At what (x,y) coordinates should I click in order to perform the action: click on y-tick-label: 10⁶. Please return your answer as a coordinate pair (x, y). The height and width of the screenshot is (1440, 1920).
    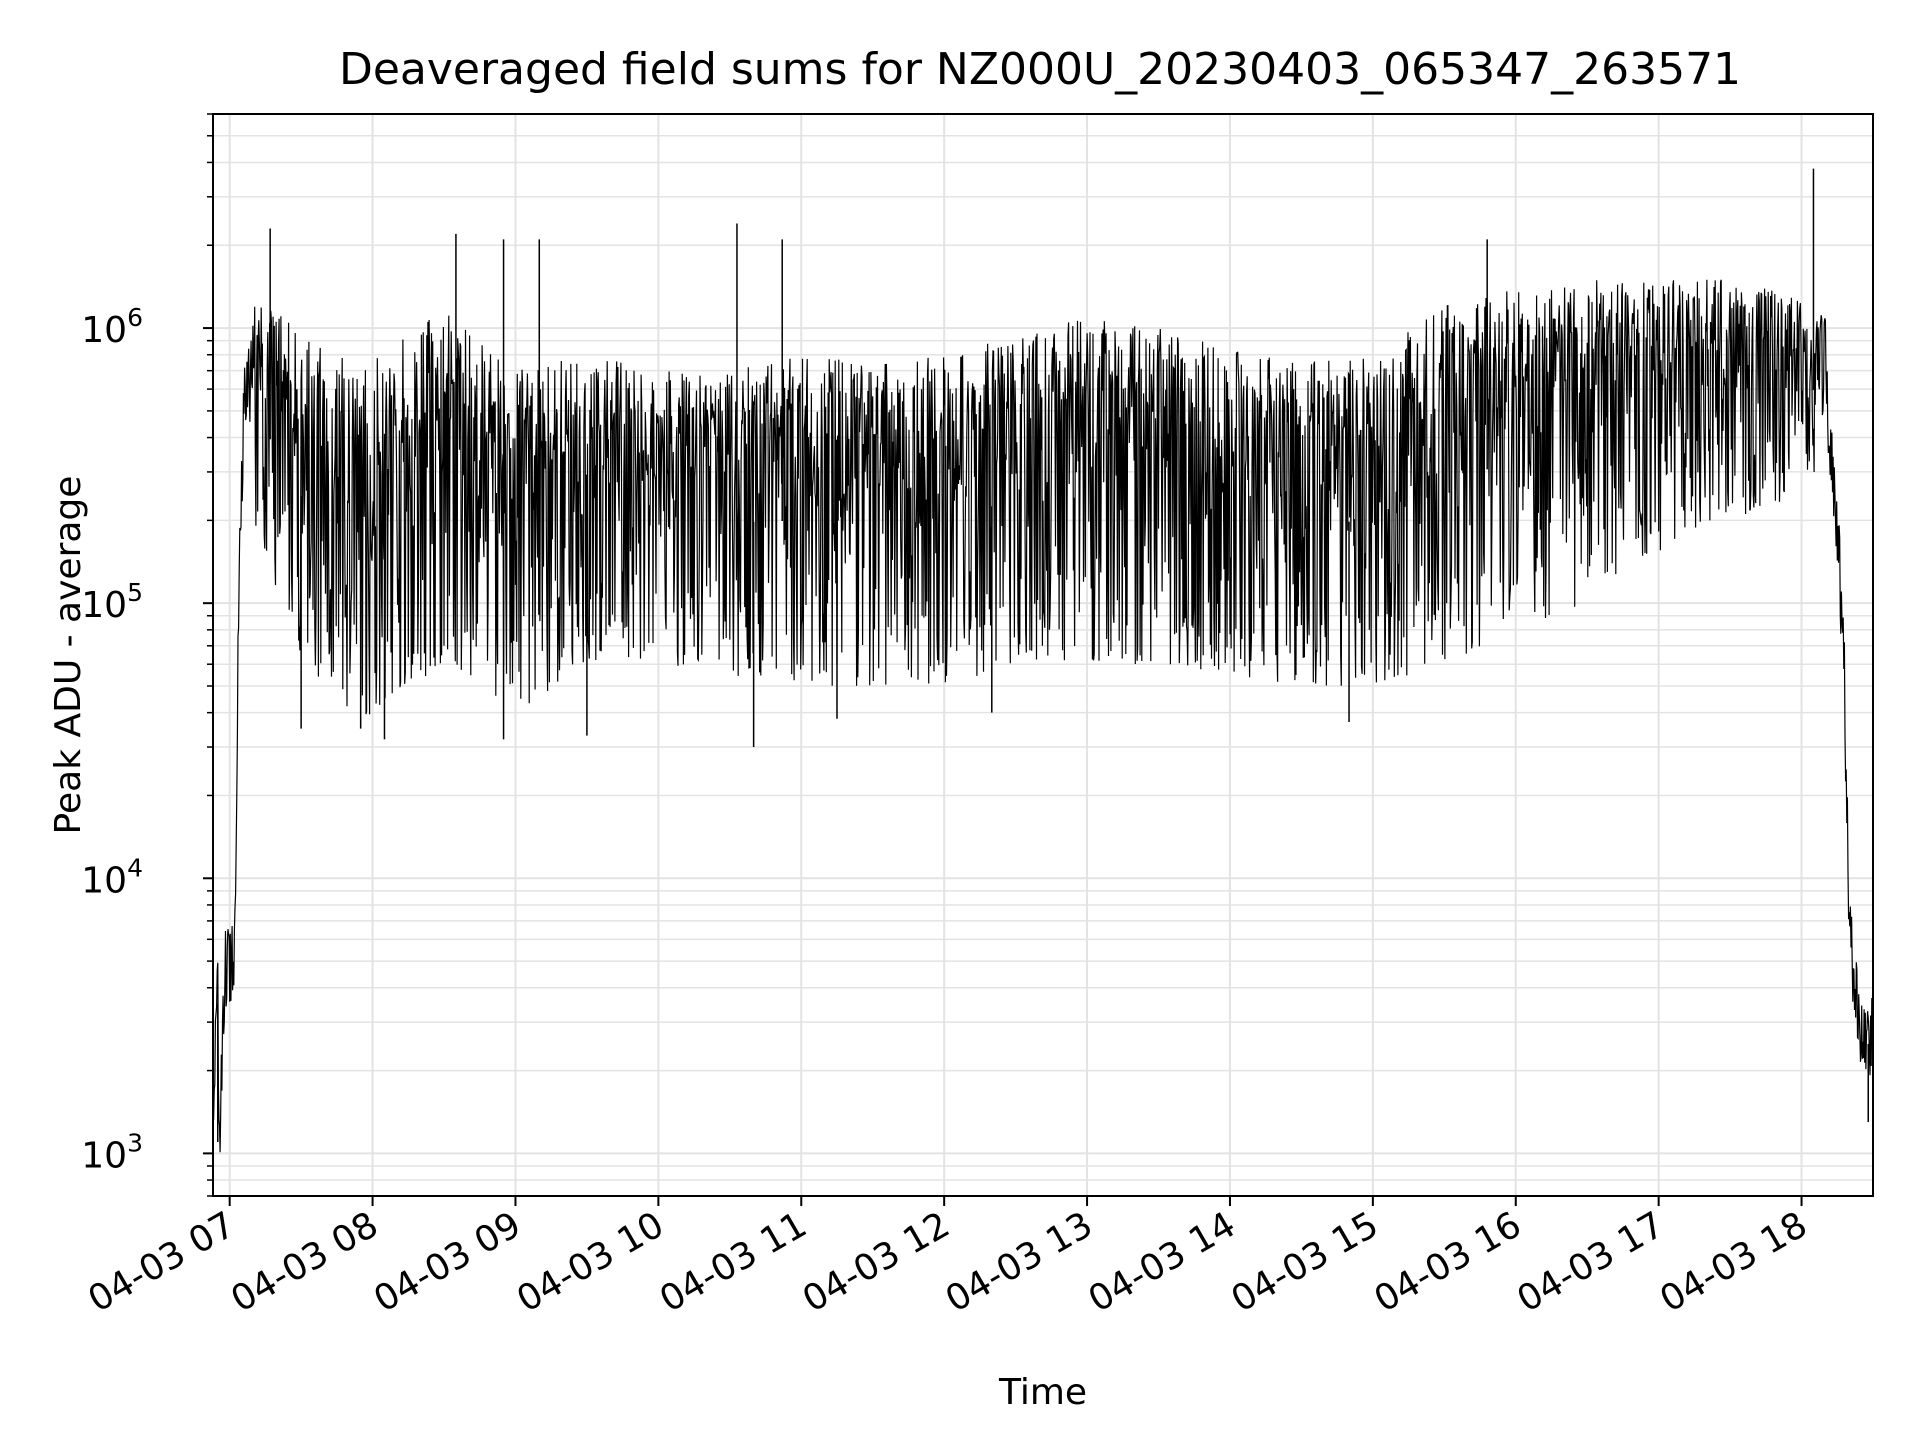
    Looking at the image, I should click on (112, 327).